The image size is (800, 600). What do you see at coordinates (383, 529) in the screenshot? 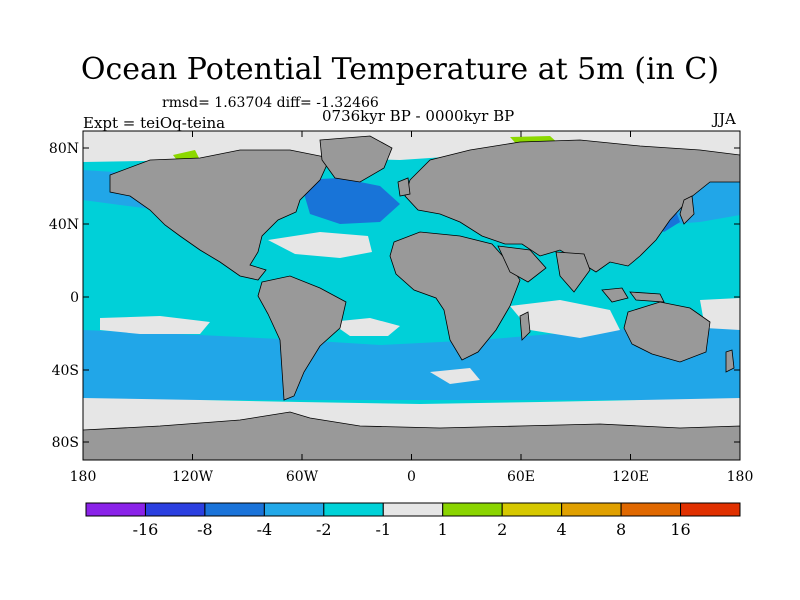
I see `colorbar-label: -1` at bounding box center [383, 529].